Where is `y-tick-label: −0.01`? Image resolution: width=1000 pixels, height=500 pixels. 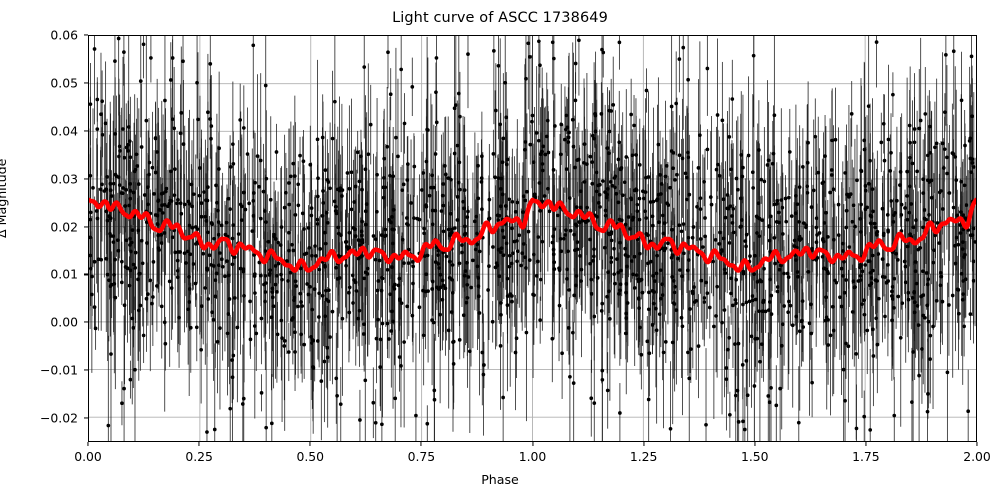
y-tick-label: −0.01 is located at coordinates (59, 370).